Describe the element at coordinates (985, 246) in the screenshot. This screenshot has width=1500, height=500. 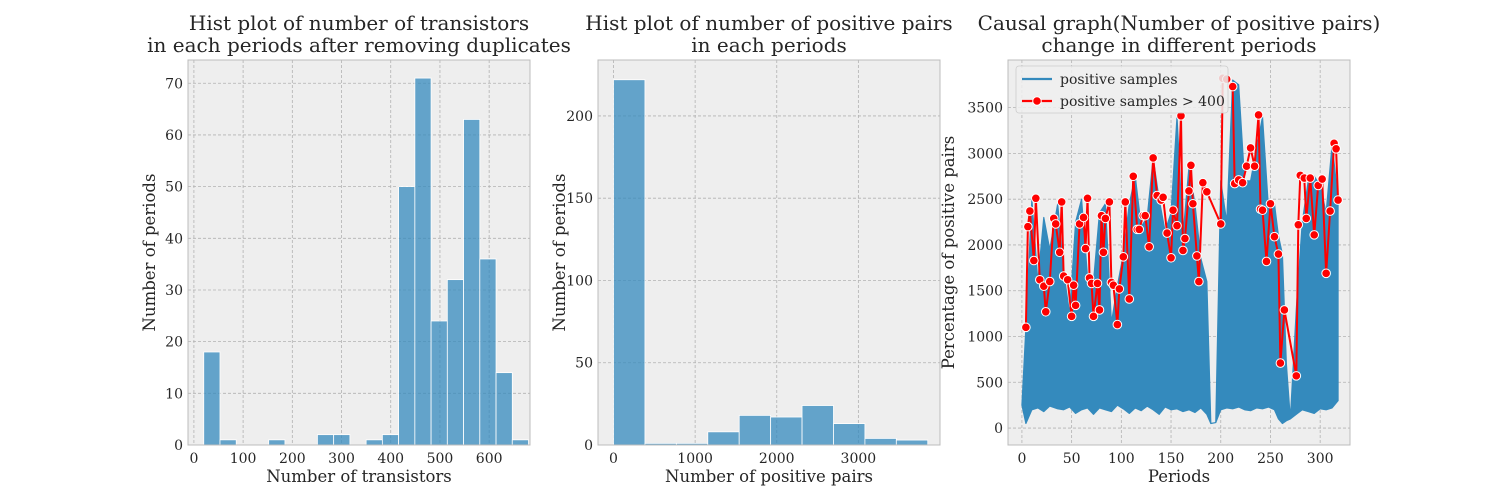
I see `y-tick-label: 2000` at that location.